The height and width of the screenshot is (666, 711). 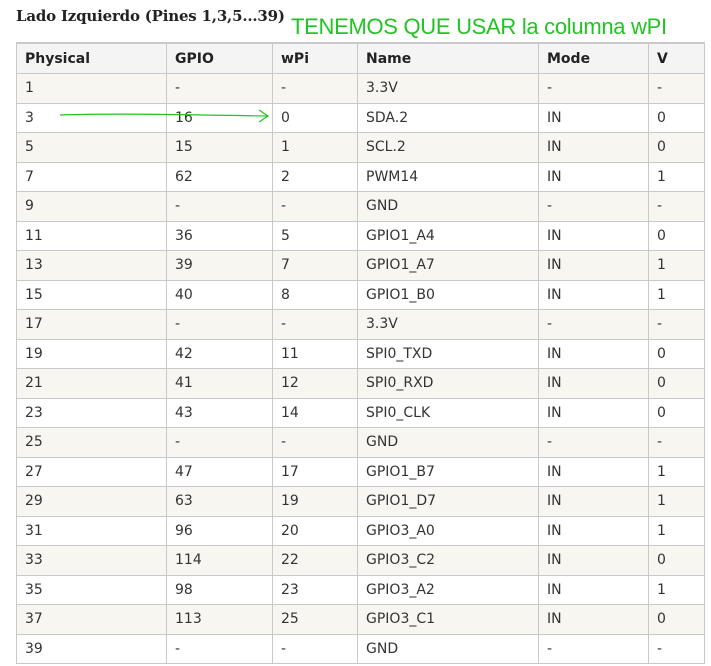 What do you see at coordinates (360, 235) in the screenshot?
I see `table-row: 11 36 5 GPIO1_A4 IN 0` at bounding box center [360, 235].